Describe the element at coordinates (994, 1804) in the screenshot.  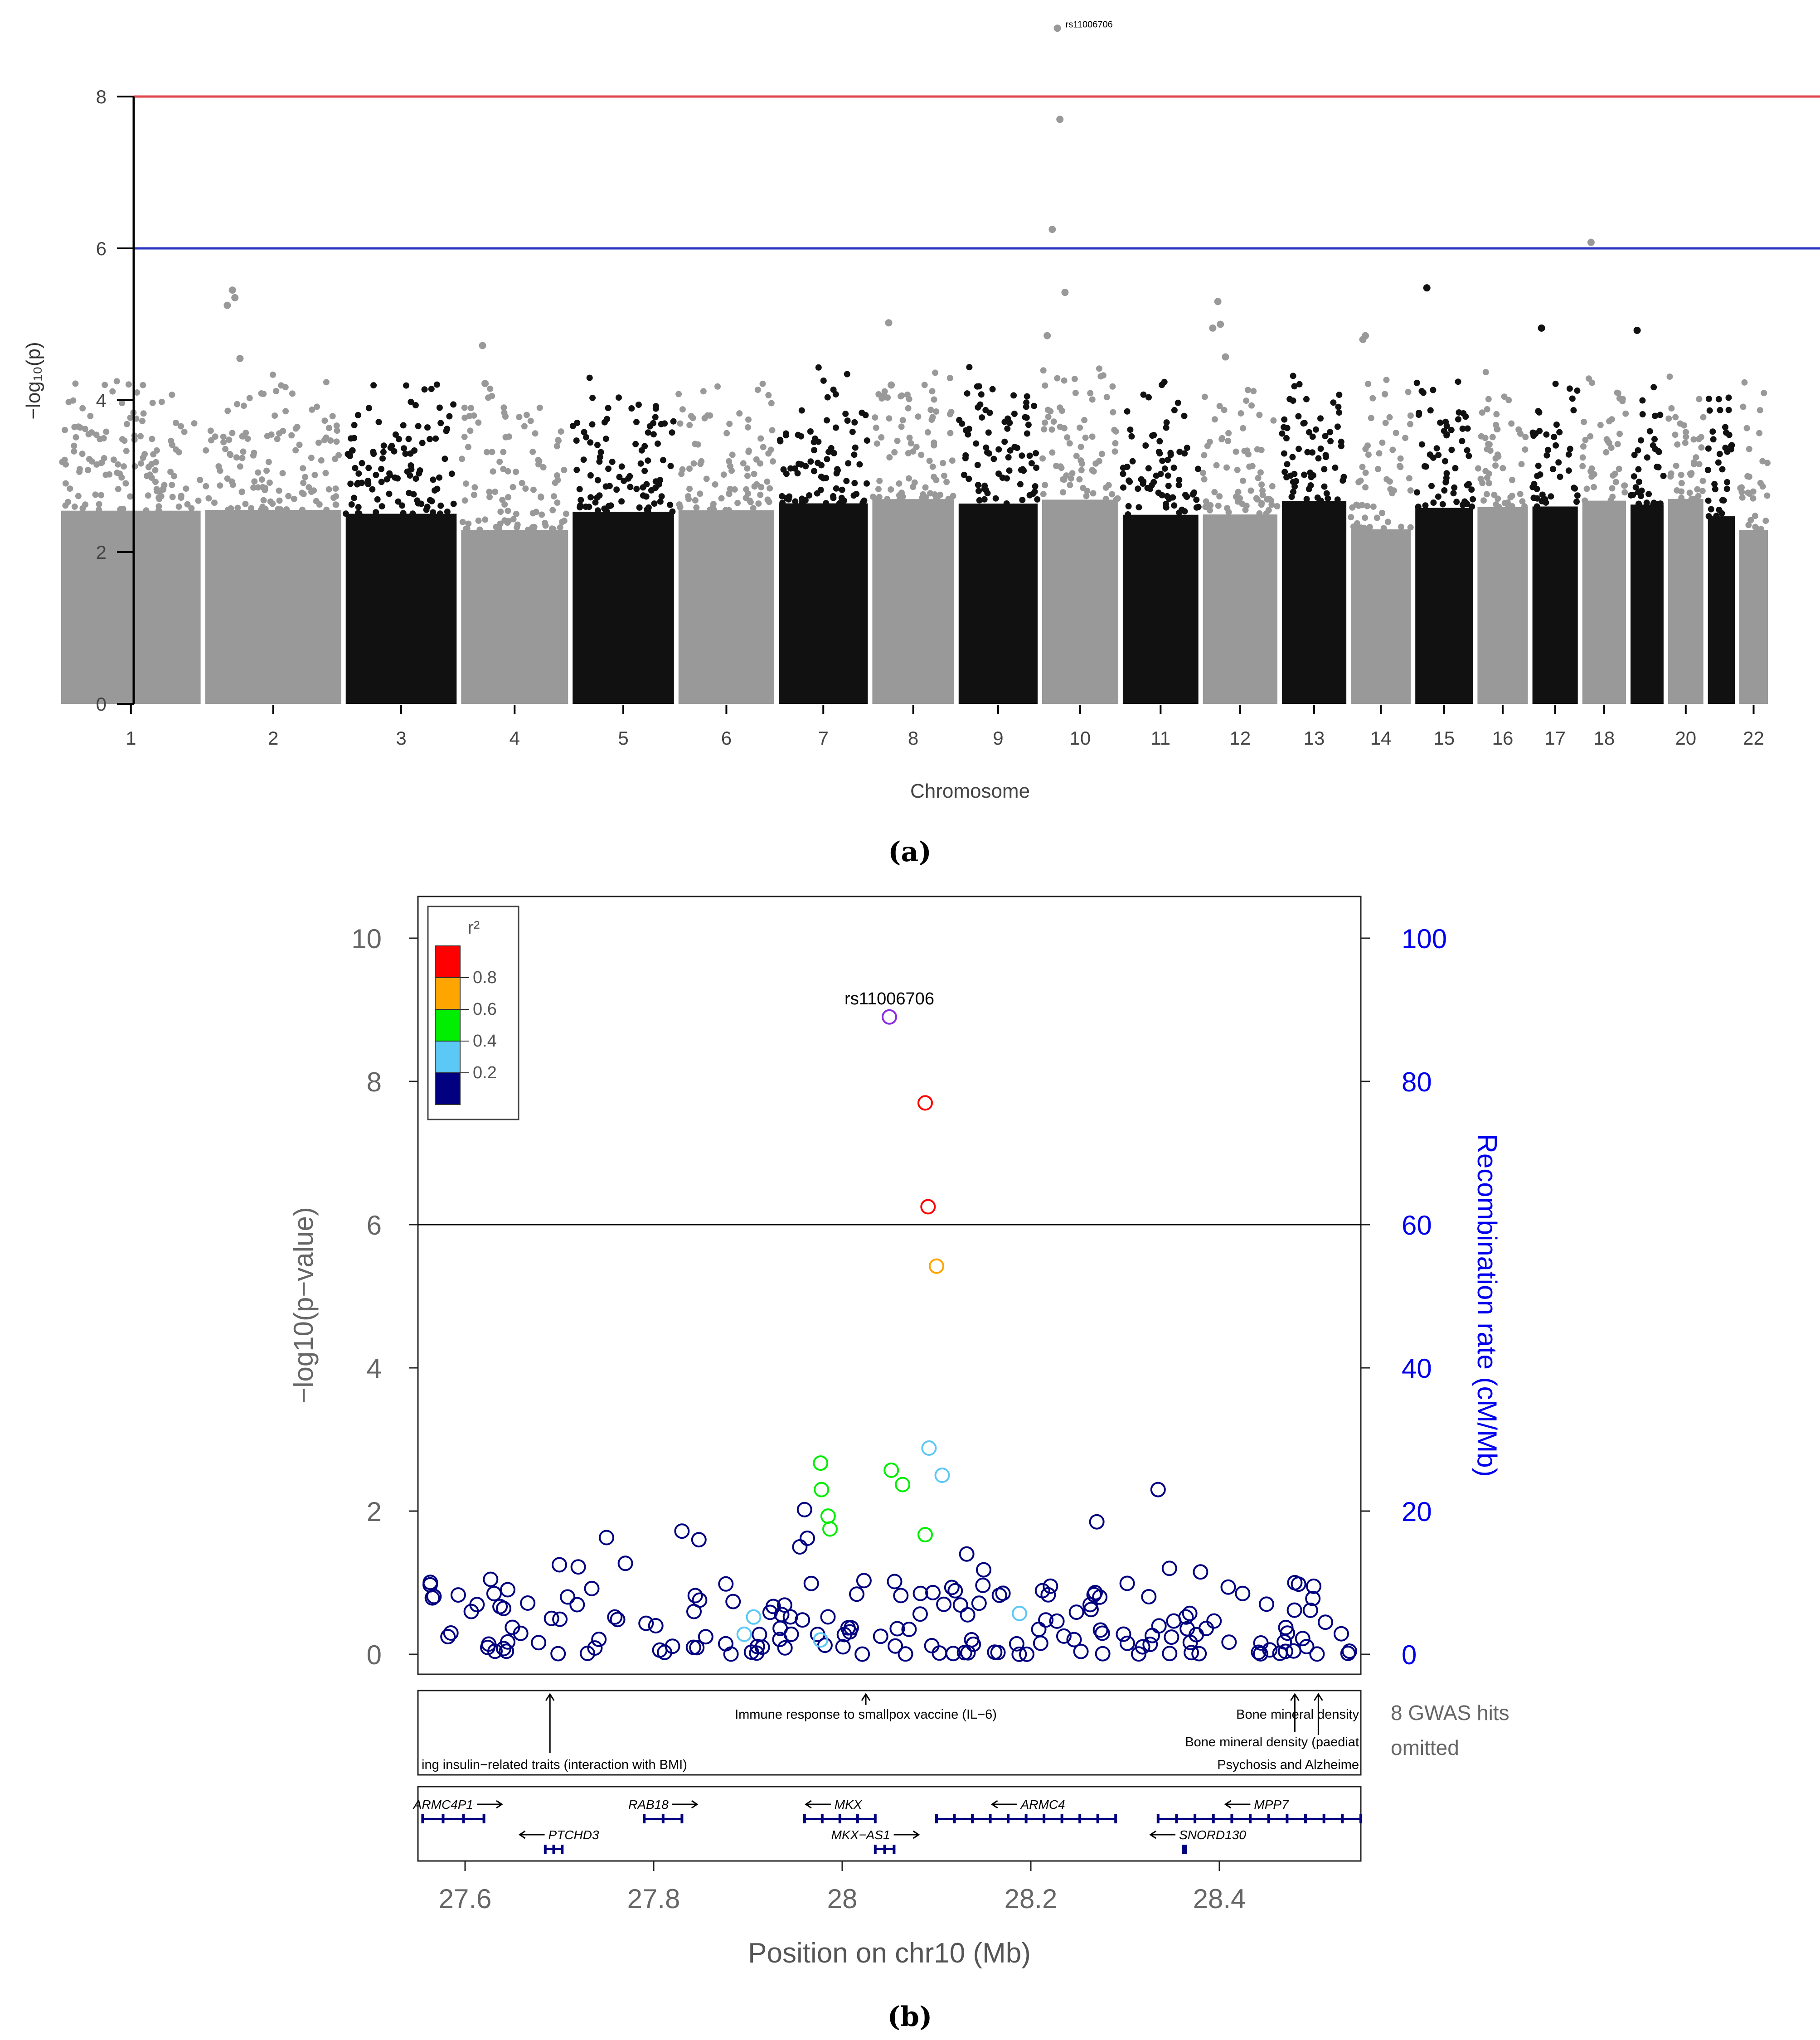
I see `strand-arrowhead` at that location.